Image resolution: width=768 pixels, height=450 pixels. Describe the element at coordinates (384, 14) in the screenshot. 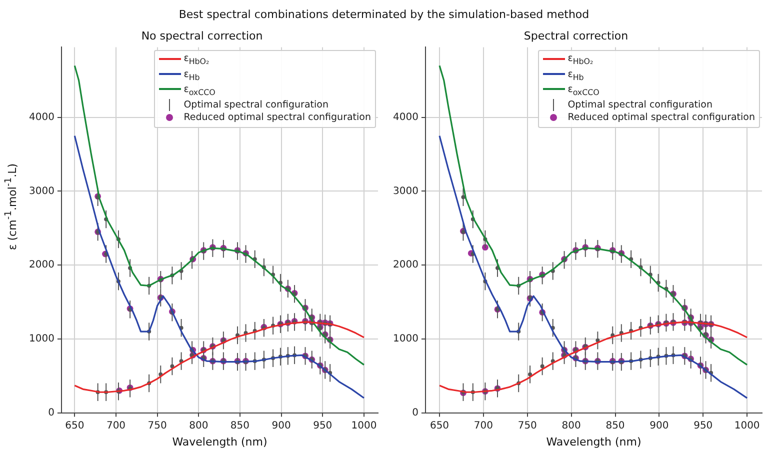

I see `text: Best spectral combinations determinated by the simulation-based method` at that location.